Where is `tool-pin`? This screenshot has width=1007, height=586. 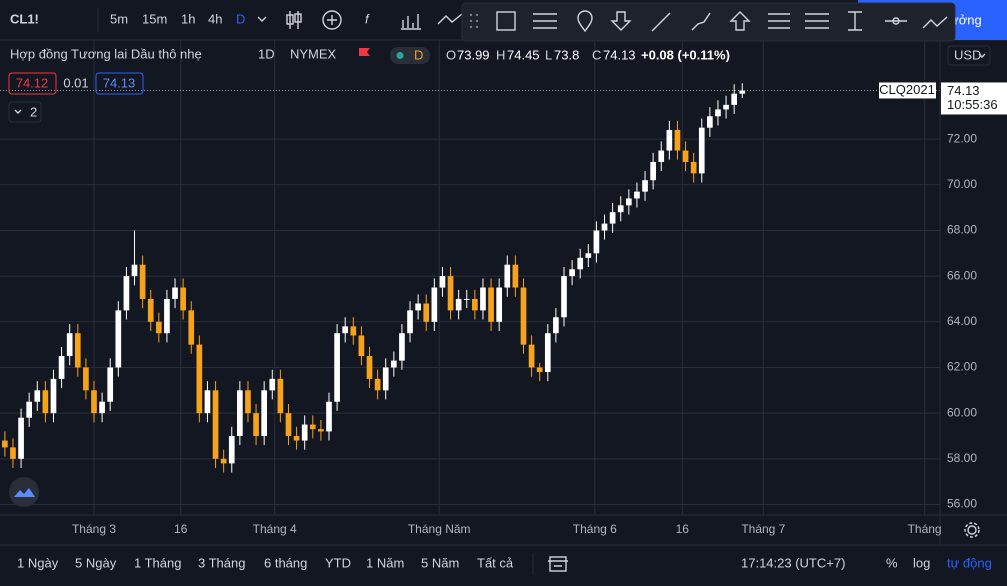 tool-pin is located at coordinates (585, 21).